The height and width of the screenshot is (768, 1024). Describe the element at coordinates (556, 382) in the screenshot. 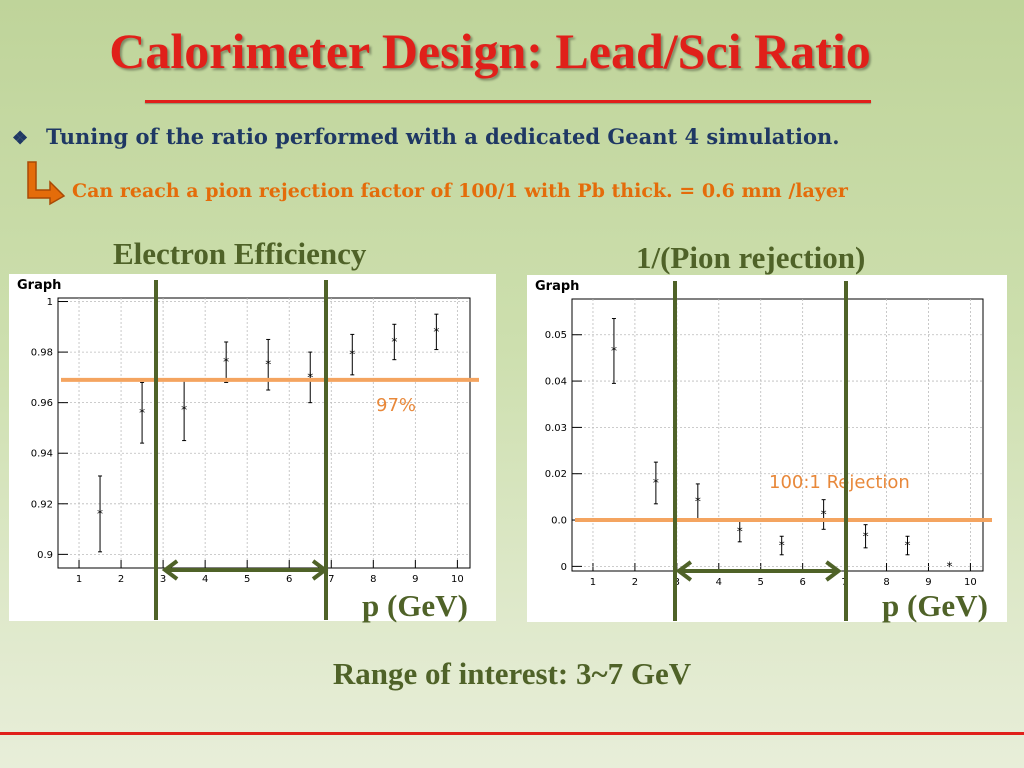

I see `y-tick-label: 0.04` at that location.